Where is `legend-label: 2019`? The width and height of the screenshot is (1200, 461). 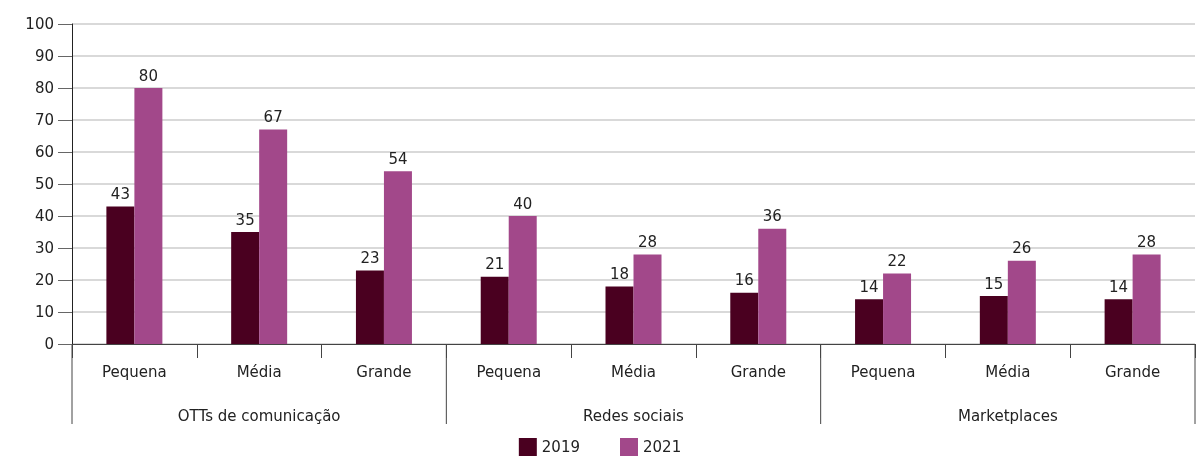 legend-label: 2019 is located at coordinates (561, 447).